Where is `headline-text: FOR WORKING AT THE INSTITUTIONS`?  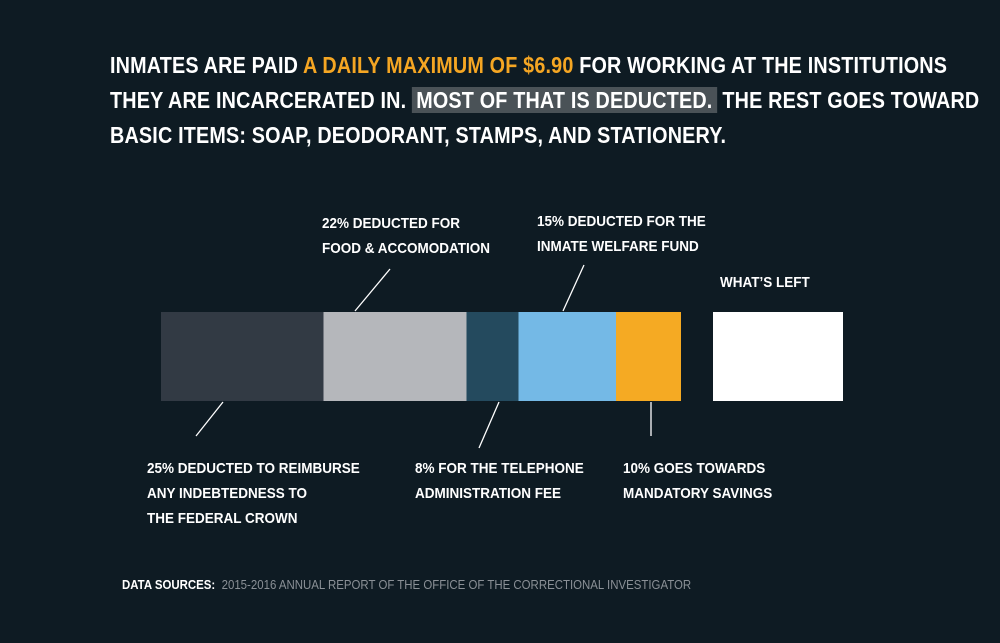 headline-text: FOR WORKING AT THE INSTITUTIONS is located at coordinates (760, 65).